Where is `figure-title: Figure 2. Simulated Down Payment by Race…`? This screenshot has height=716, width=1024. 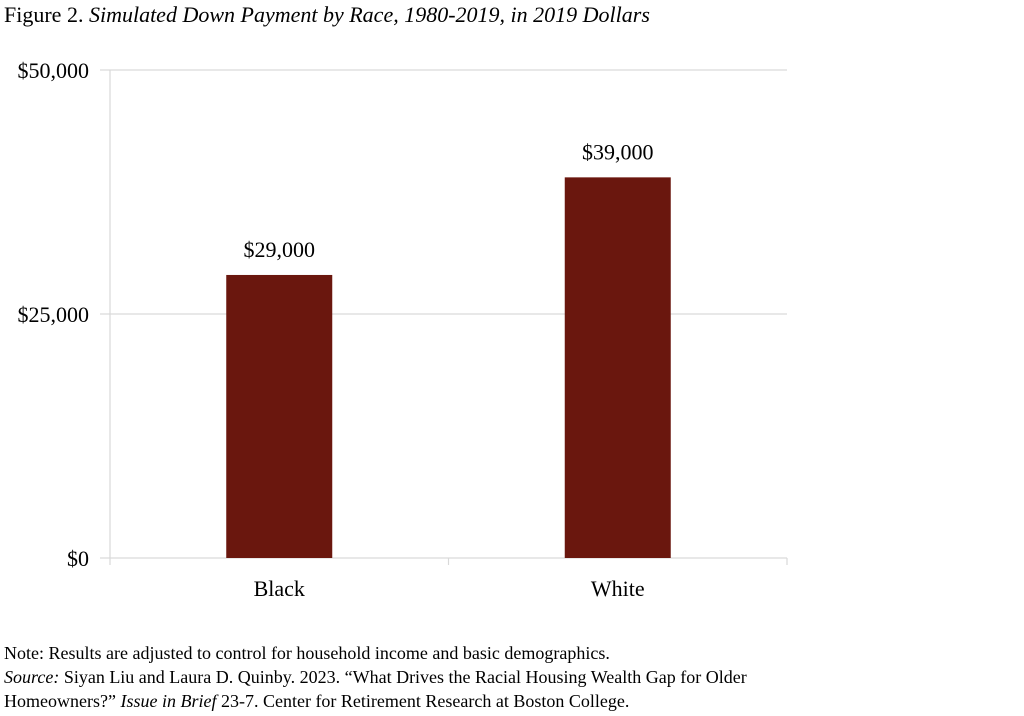
figure-title: Figure 2. Simulated Down Payment by Race… is located at coordinates (327, 15).